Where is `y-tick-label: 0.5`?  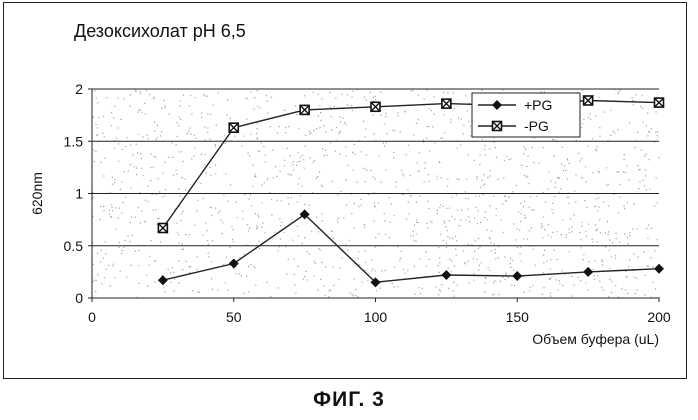
y-tick-label: 0.5 is located at coordinates (74, 246).